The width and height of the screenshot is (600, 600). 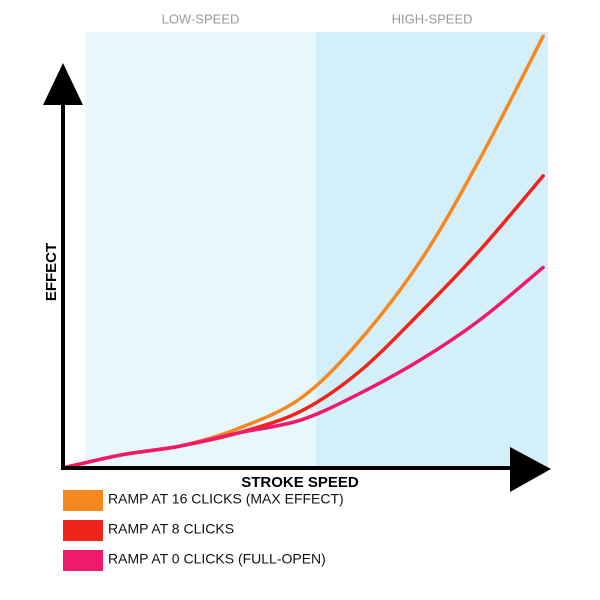 What do you see at coordinates (217, 559) in the screenshot?
I see `legend-label: RAMP AT 0 CLICKS (FULL-OPEN)` at bounding box center [217, 559].